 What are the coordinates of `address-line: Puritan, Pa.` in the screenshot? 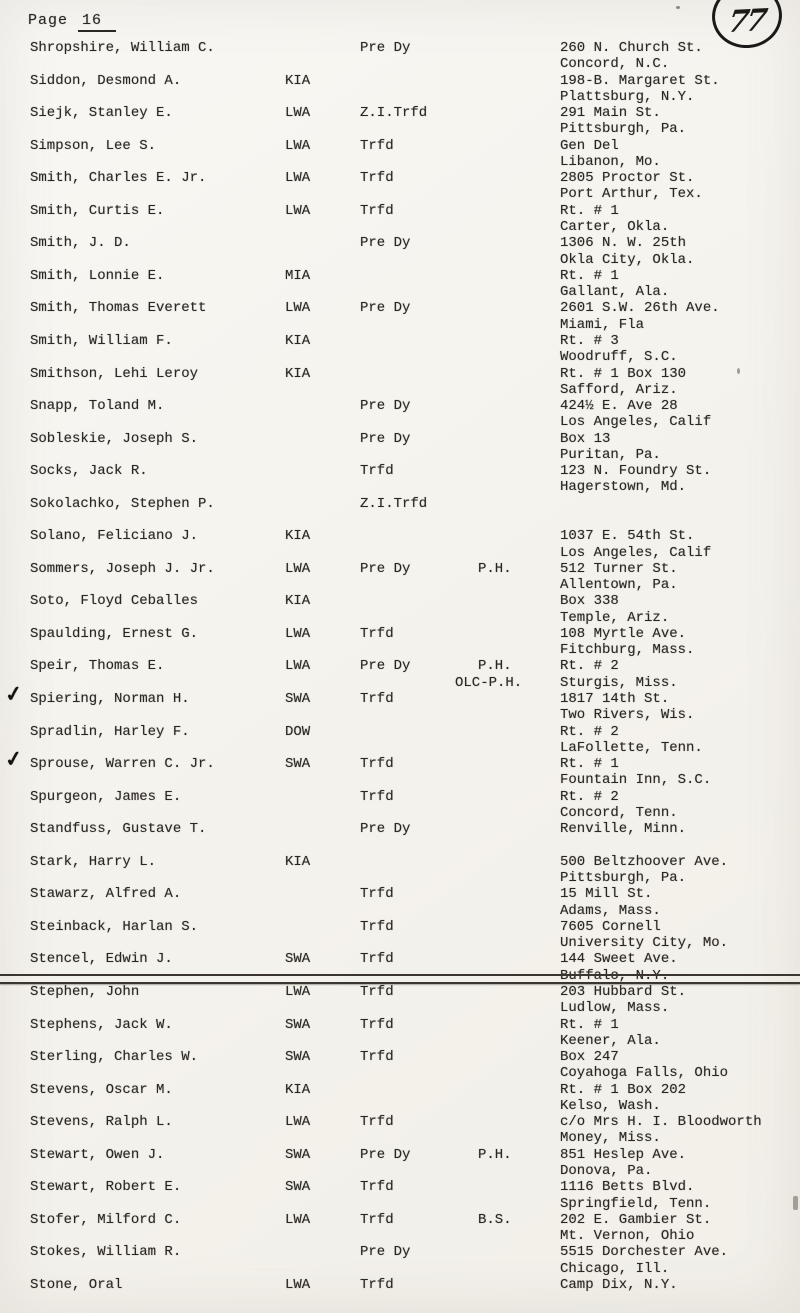 It's located at (610, 454).